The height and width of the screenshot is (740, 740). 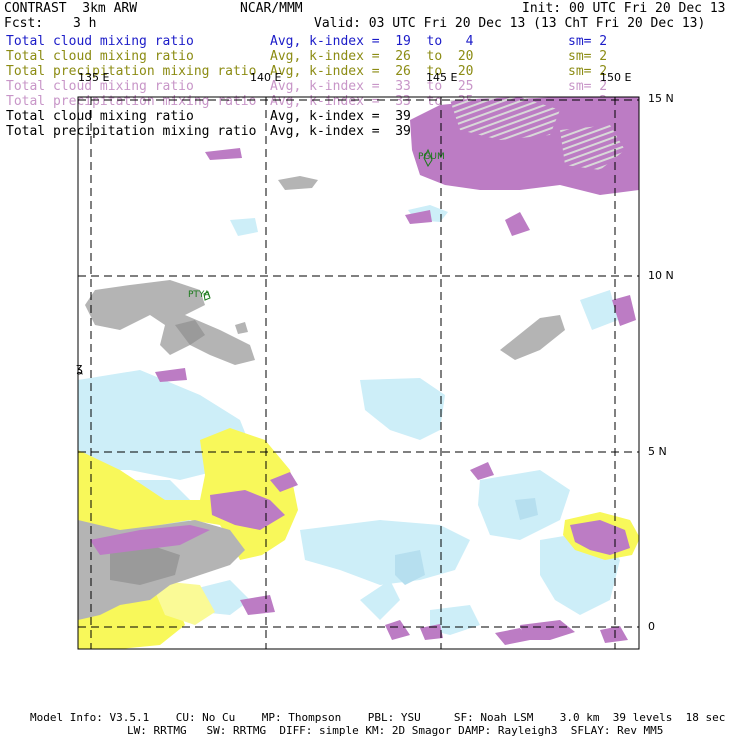 What do you see at coordinates (79, 368) in the screenshot?
I see `symbol-marker: ʓ` at bounding box center [79, 368].